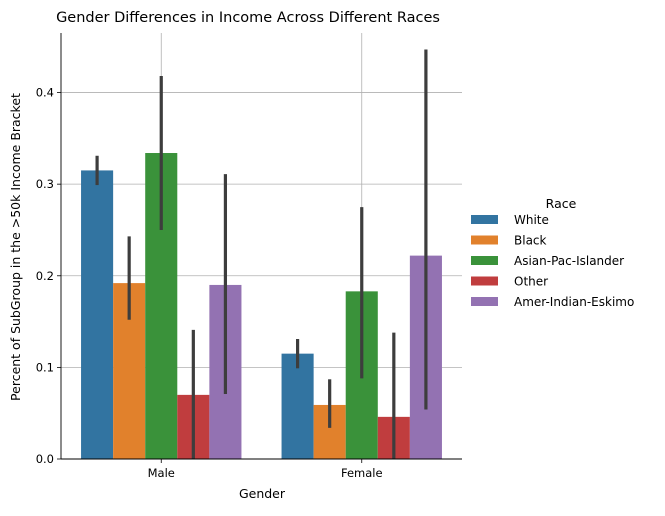 The height and width of the screenshot is (516, 665). Describe the element at coordinates (531, 220) in the screenshot. I see `legend-entry: White` at that location.